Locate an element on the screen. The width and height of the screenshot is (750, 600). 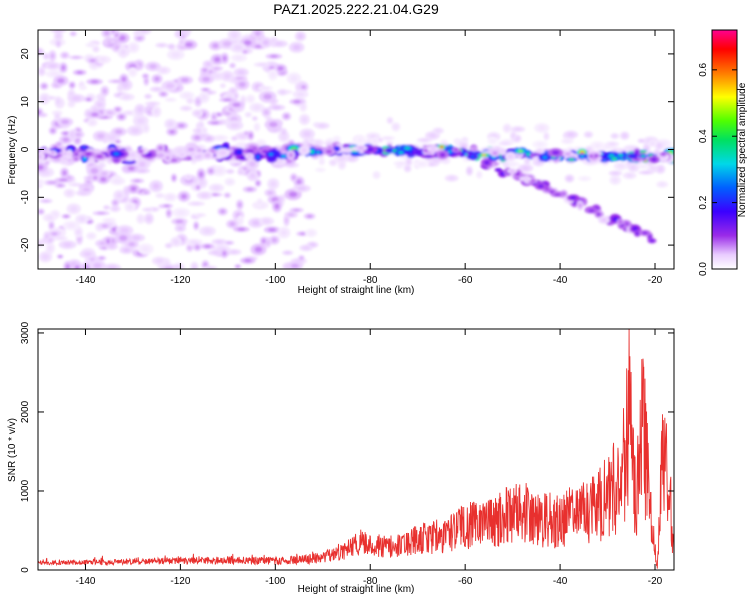
y-tick-label: 0 is located at coordinates (25, 570).